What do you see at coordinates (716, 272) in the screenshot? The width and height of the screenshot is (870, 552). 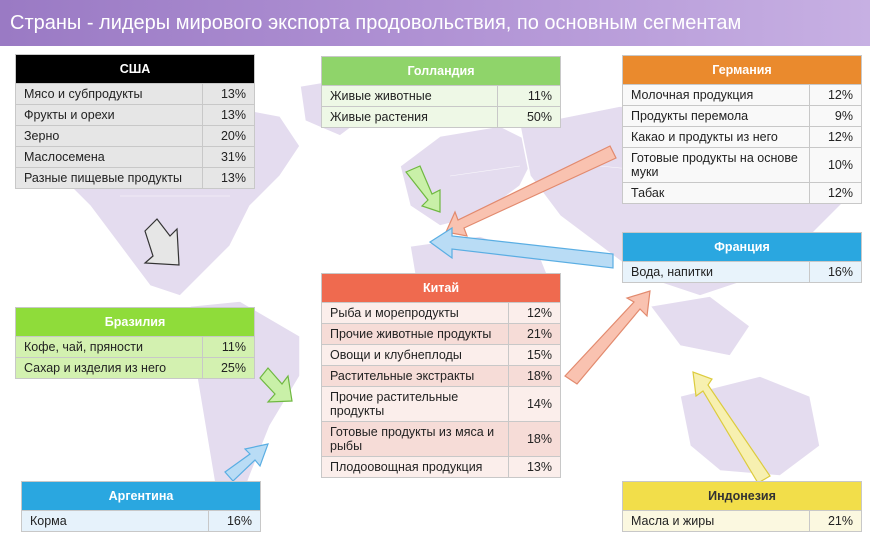 I see `row-label: Вода, напитки` at bounding box center [716, 272].